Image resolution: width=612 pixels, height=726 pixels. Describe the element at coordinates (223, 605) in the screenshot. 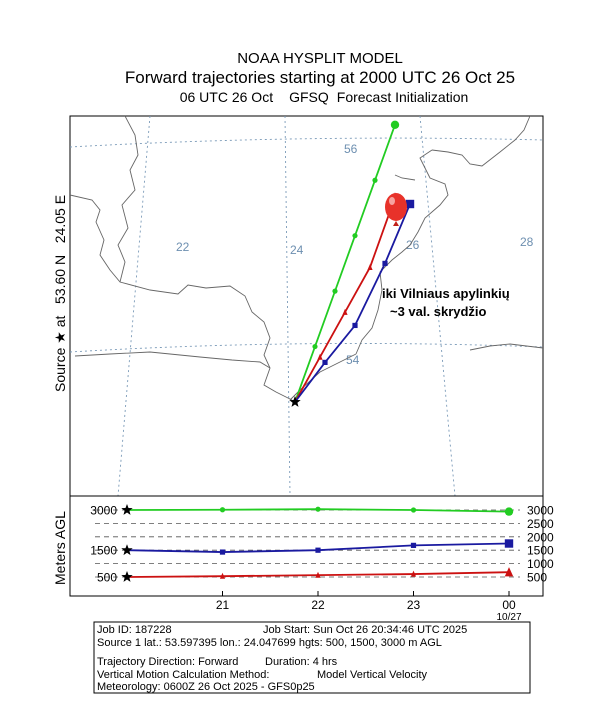

I see `profile-xtick-label-0: 21` at that location.